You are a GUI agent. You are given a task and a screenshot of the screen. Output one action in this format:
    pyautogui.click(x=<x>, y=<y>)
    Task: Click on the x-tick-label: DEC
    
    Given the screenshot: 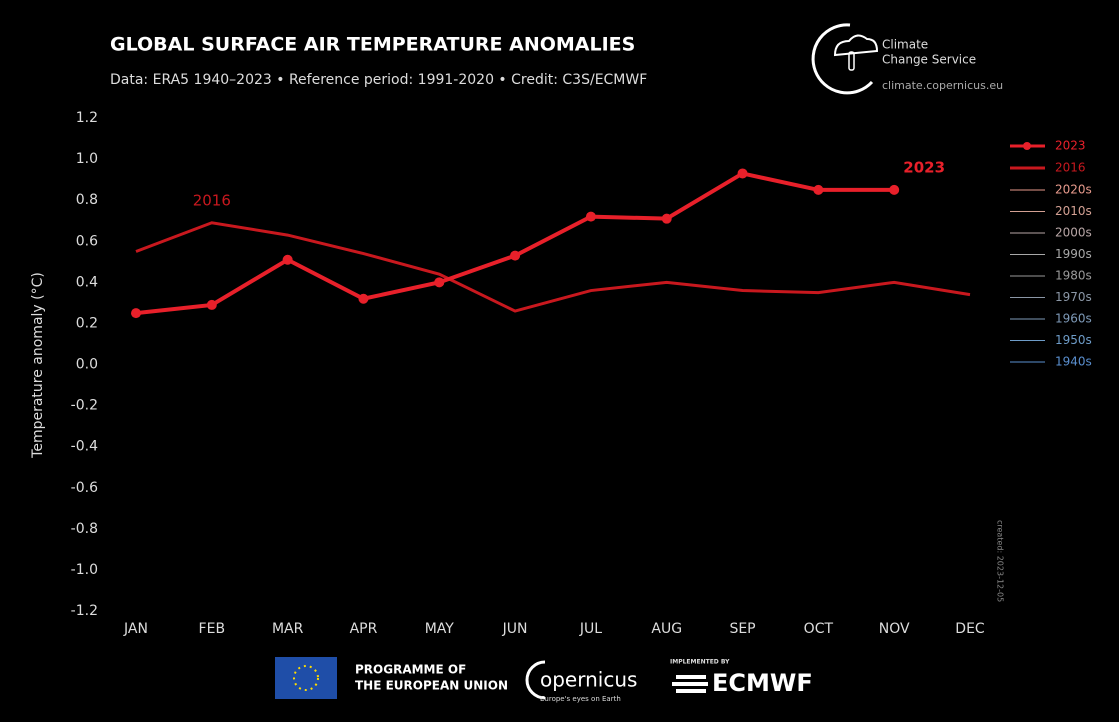 What is the action you would take?
    pyautogui.click(x=970, y=629)
    